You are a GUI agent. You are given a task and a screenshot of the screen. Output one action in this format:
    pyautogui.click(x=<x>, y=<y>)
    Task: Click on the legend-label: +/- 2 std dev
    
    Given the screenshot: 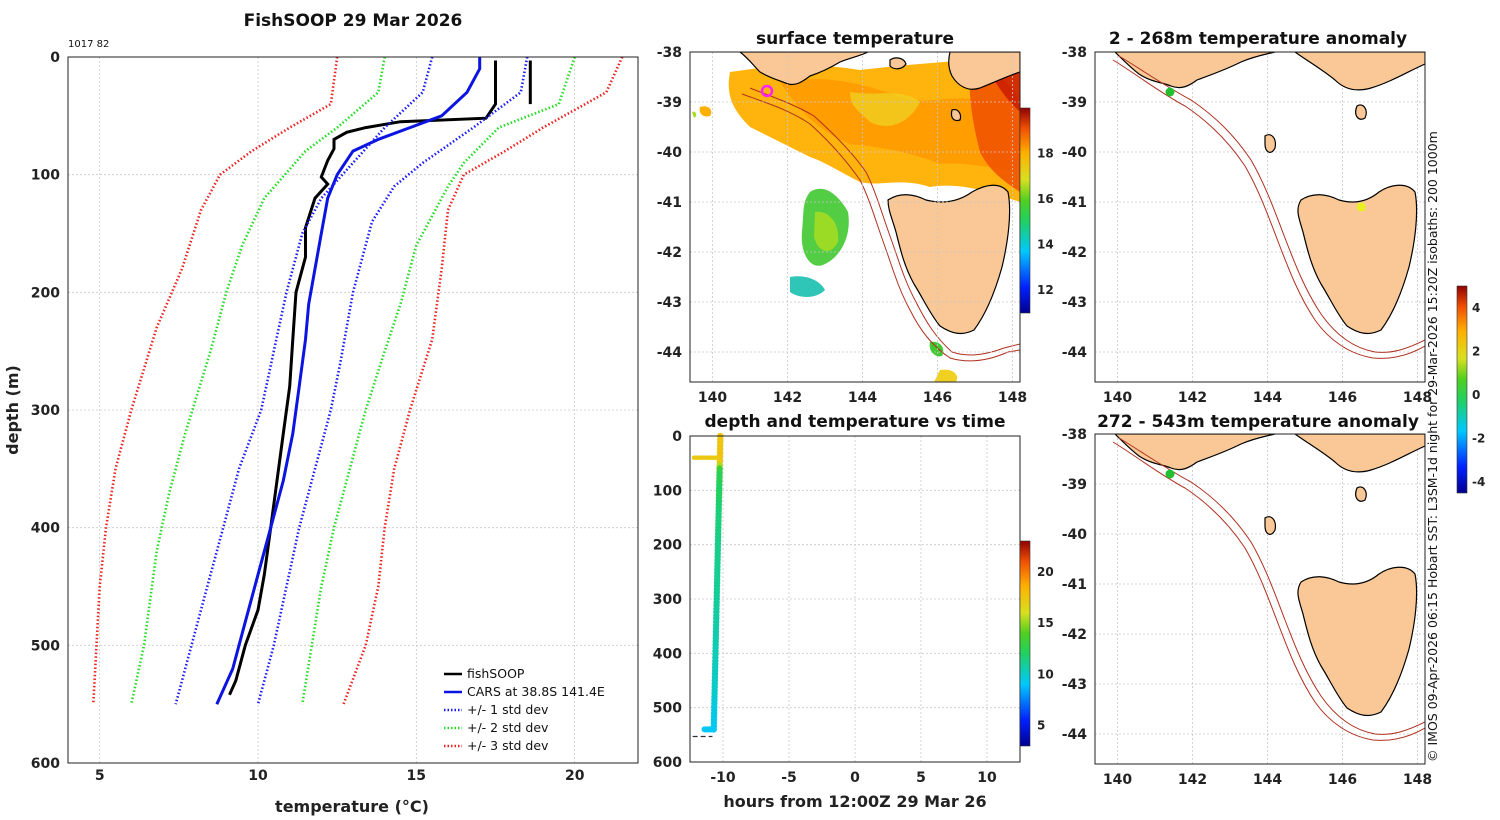 What is the action you would take?
    pyautogui.click(x=508, y=727)
    